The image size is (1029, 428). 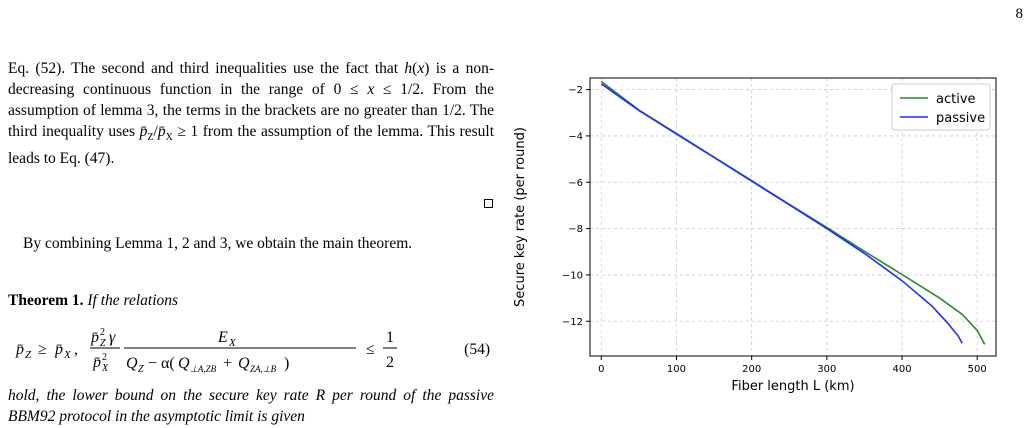 I want to click on svg-text: − α(, so click(x=161, y=363).